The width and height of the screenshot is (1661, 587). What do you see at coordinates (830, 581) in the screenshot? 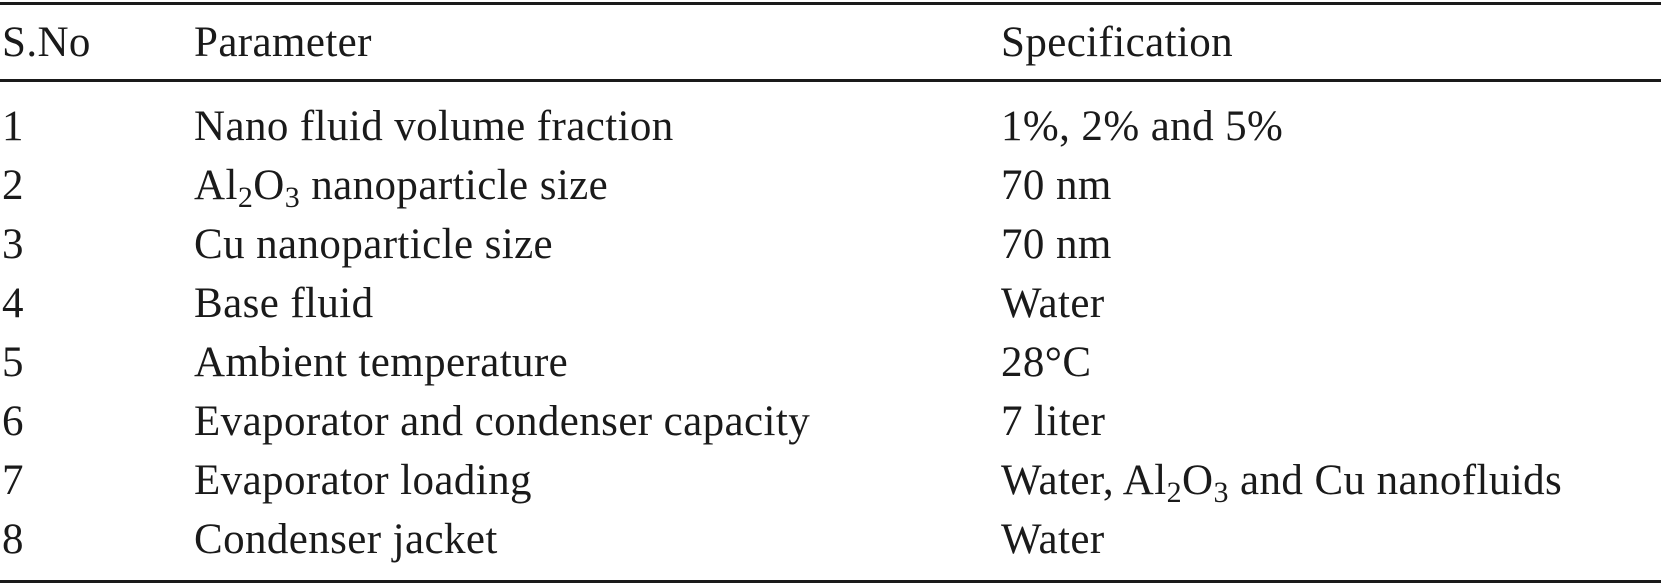
I see `table-bottom-rule` at bounding box center [830, 581].